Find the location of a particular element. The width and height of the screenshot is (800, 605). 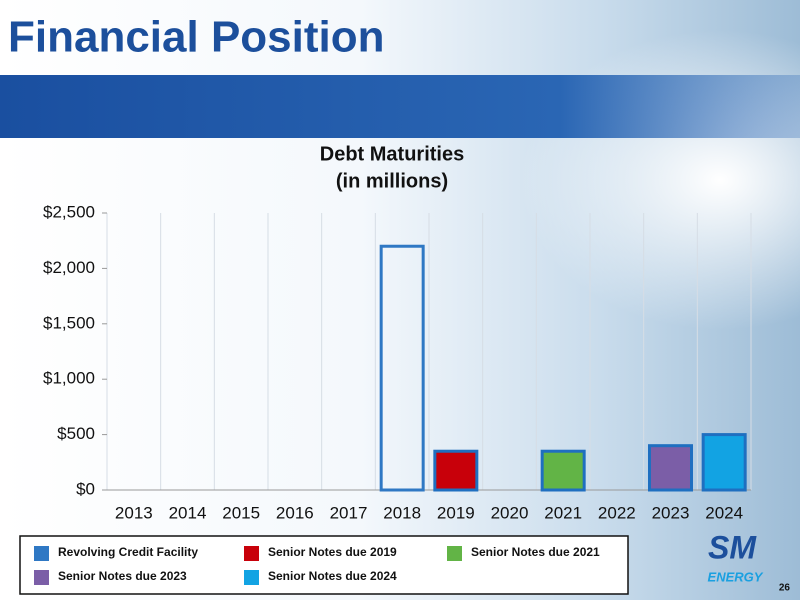

y-tick-label: $2,500 is located at coordinates (69, 211).